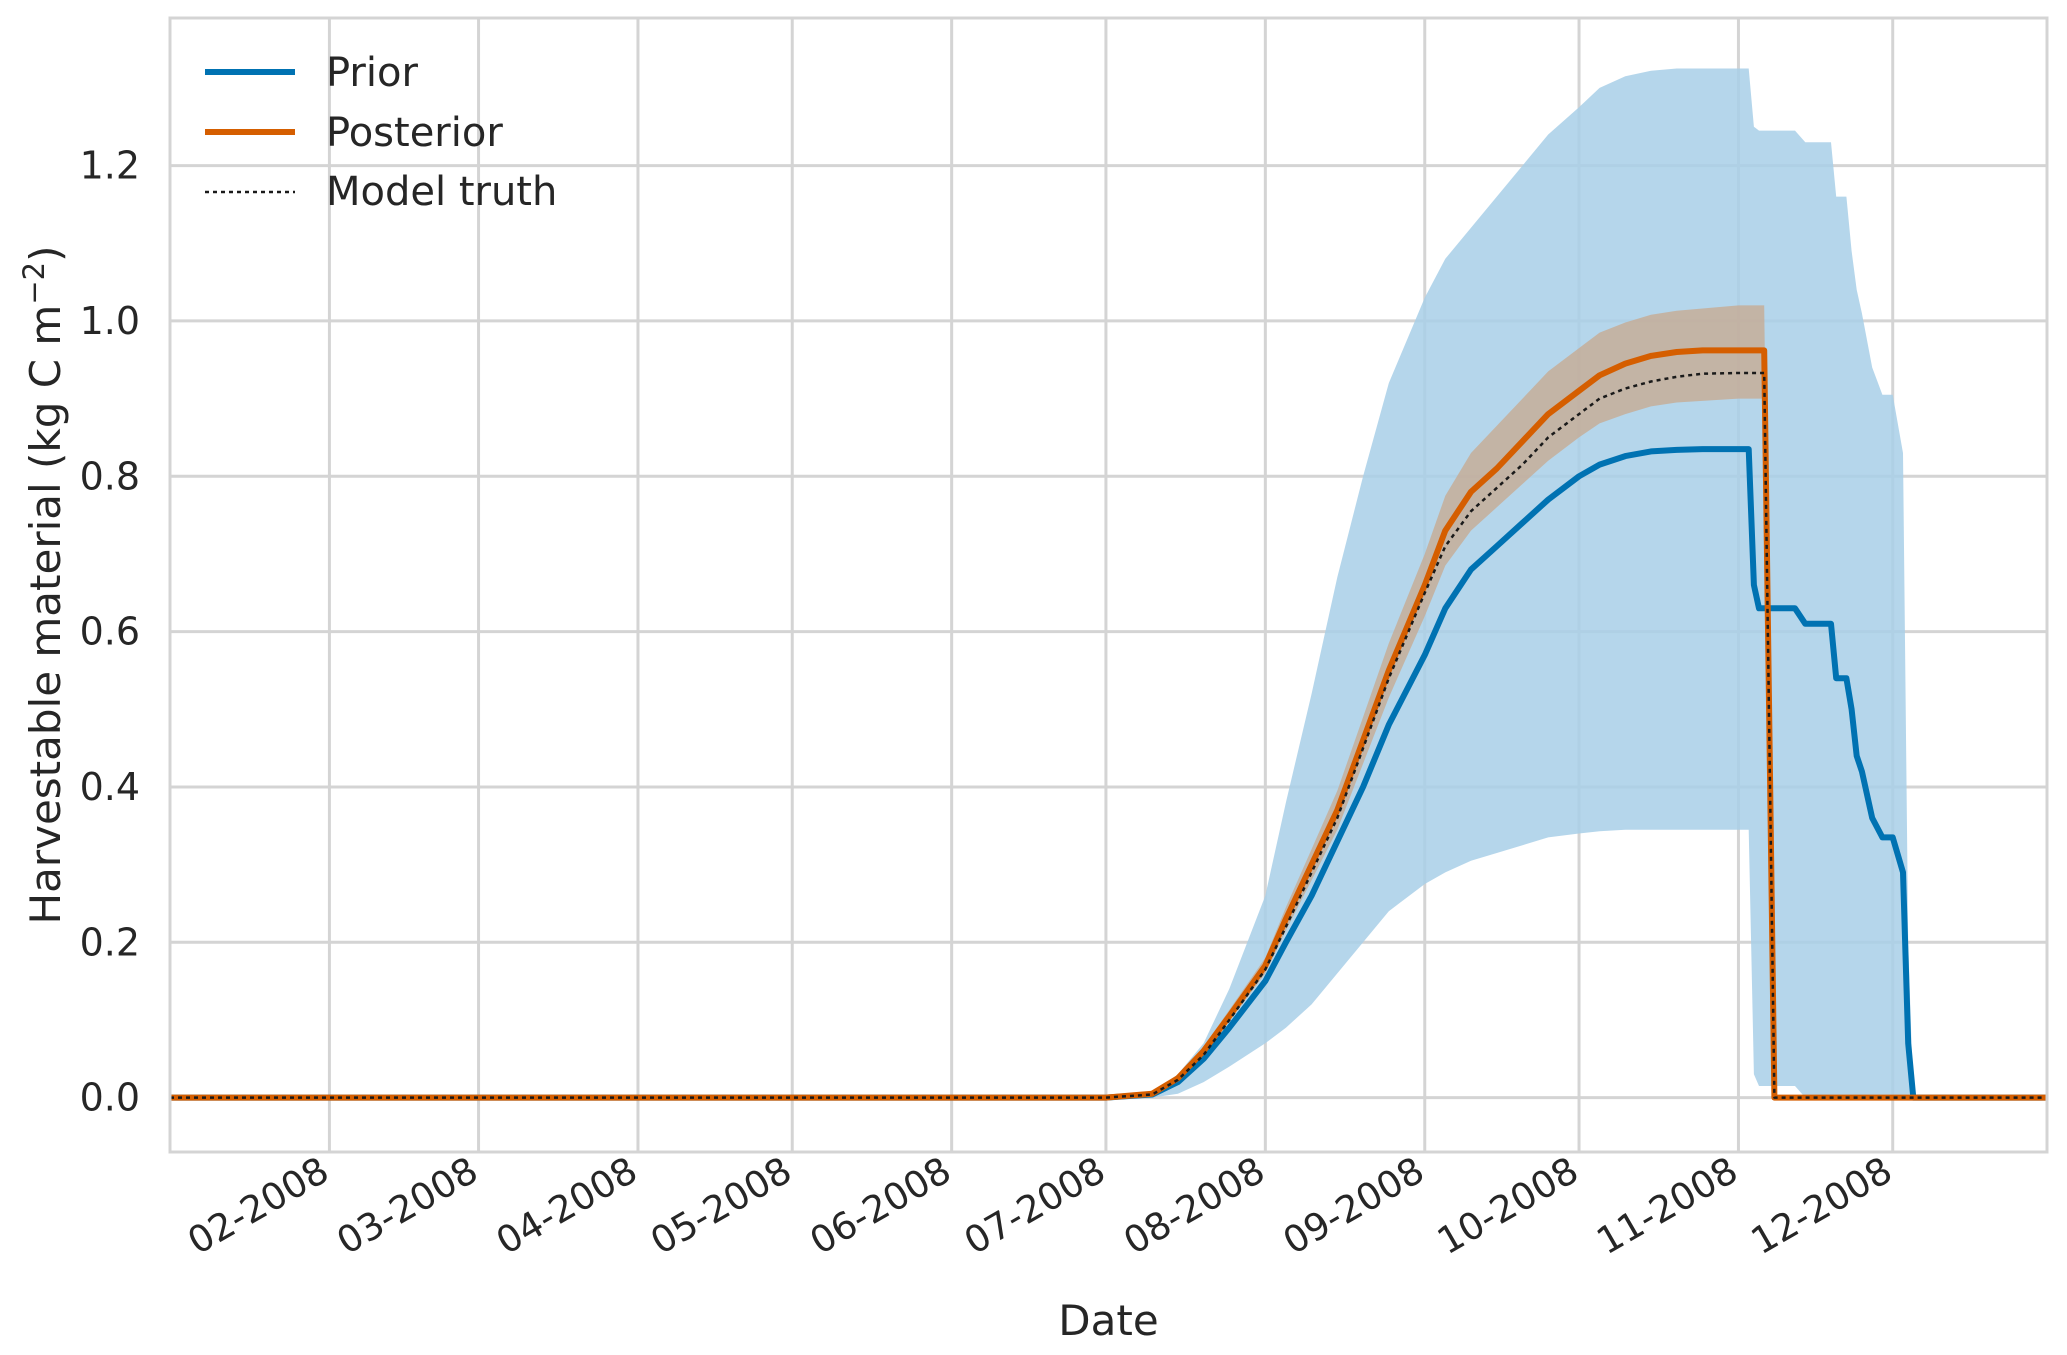 The image size is (2067, 1355). I want to click on y-tick-label-0: 0.0, so click(110, 1098).